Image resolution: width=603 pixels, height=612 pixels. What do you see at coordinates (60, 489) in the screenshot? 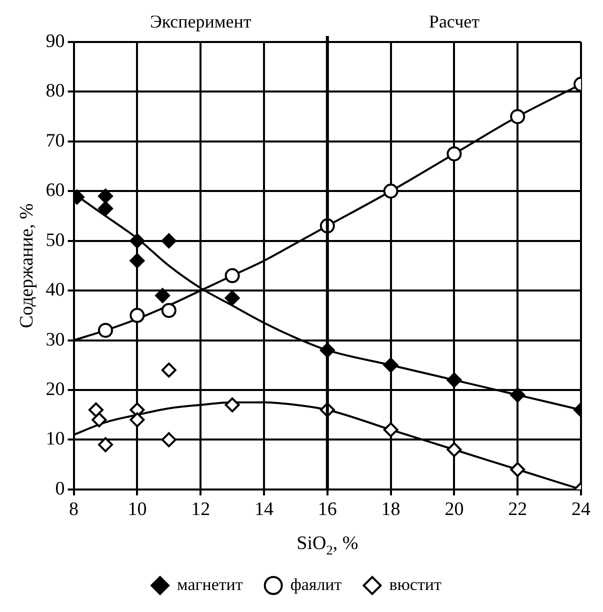
I see `y-tick-label: 0` at bounding box center [60, 489].